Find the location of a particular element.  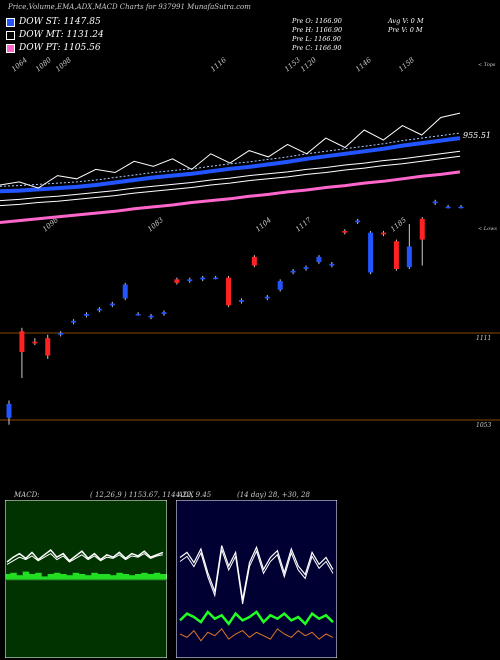

legend-item-pt: DOW PT: 1105.56 is located at coordinates (53, 48).